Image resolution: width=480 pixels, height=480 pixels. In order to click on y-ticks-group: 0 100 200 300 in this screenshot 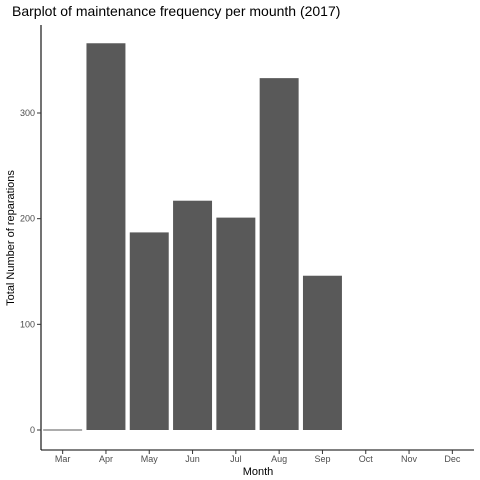, I will do `click(30, 271)`.